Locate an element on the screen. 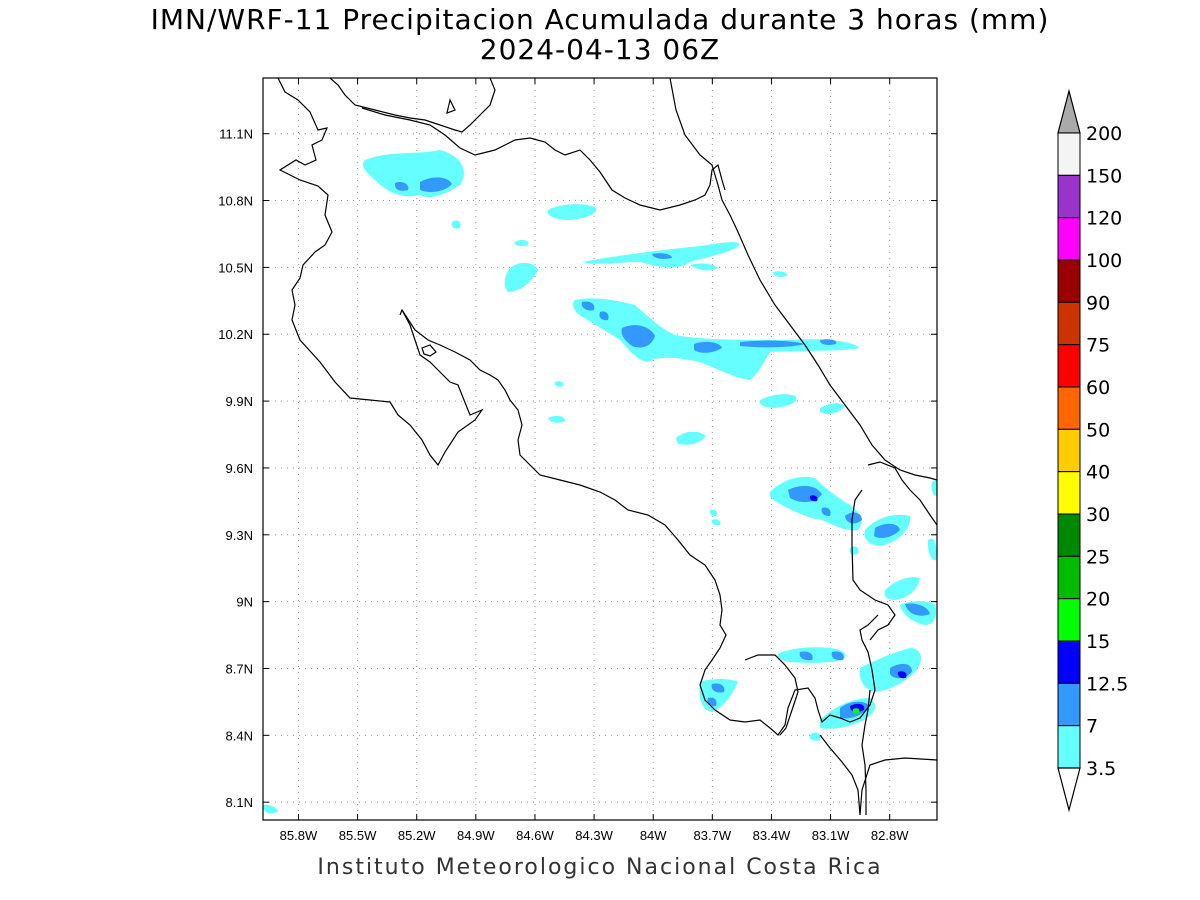 This screenshot has width=1200, height=900. lat-tick-label: 9.9N is located at coordinates (239, 401).